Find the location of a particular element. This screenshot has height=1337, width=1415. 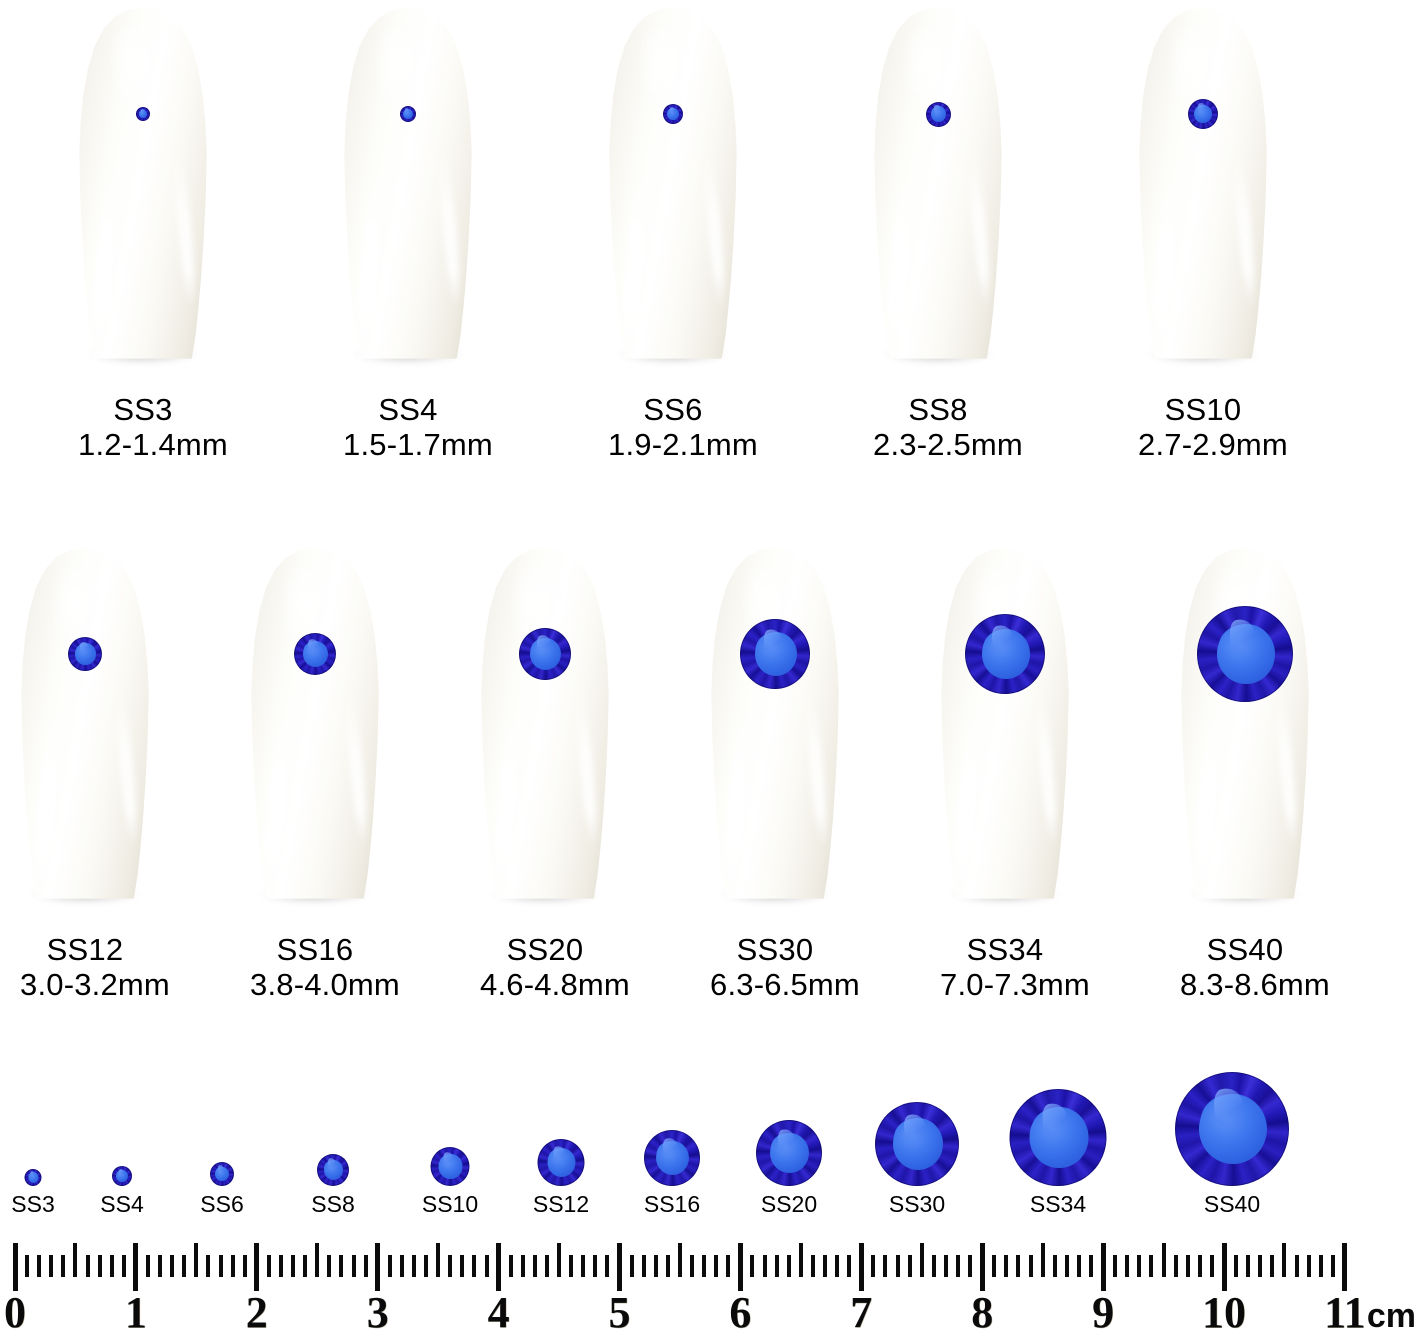

nail-size-label: SS8 2.3-2.5mm is located at coordinates (948, 427).